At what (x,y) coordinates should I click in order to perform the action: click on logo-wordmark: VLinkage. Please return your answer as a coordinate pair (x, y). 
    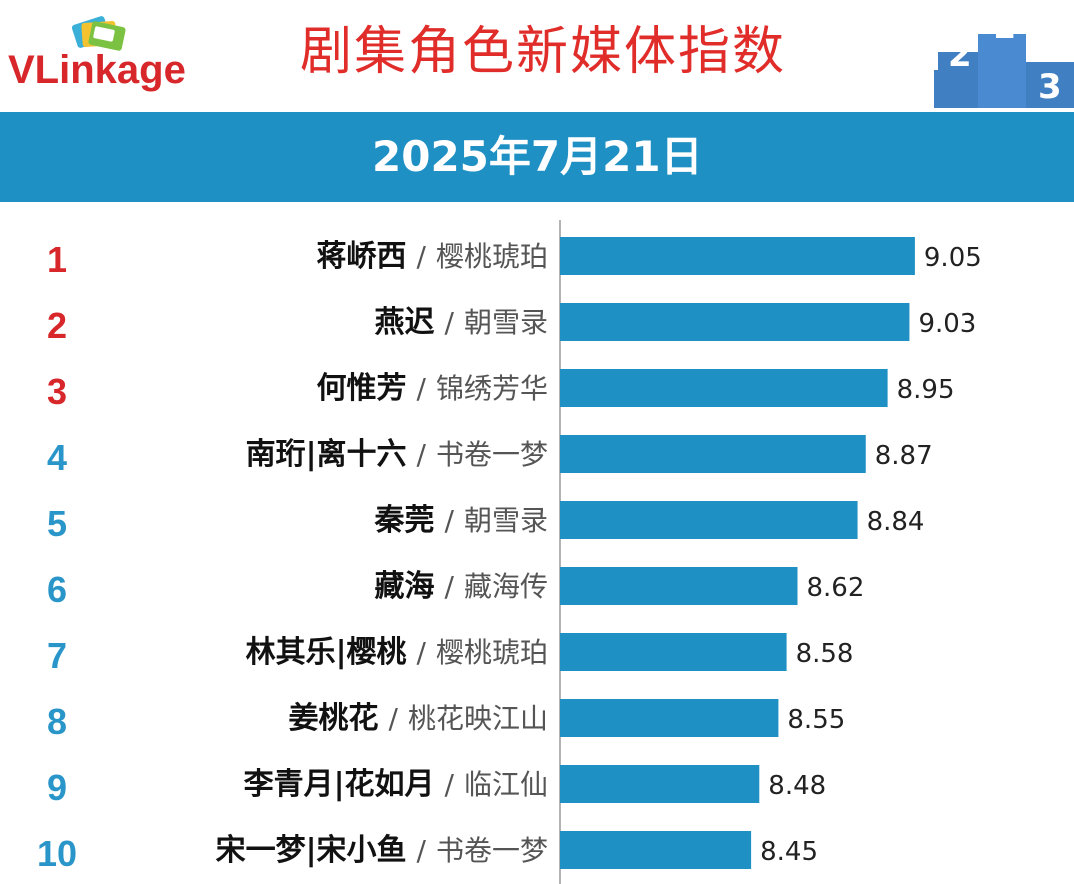
    Looking at the image, I should click on (97, 70).